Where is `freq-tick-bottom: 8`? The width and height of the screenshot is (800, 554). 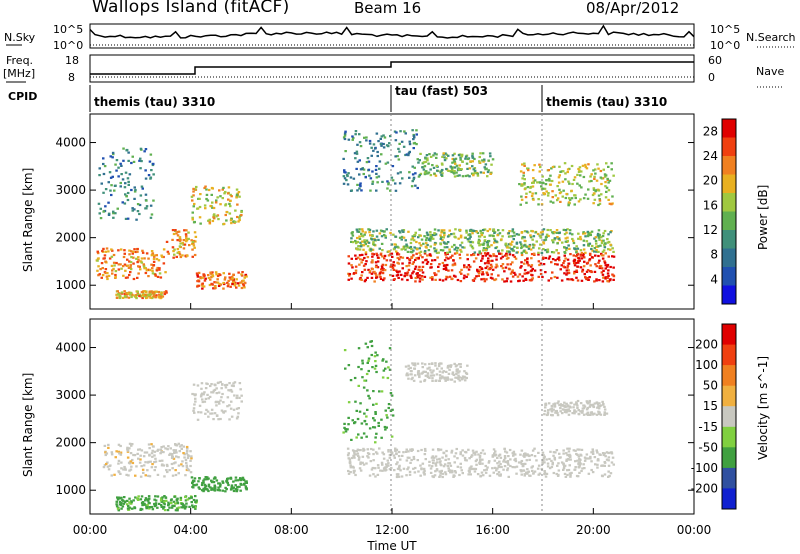
freq-tick-bottom: 8 is located at coordinates (71, 77).